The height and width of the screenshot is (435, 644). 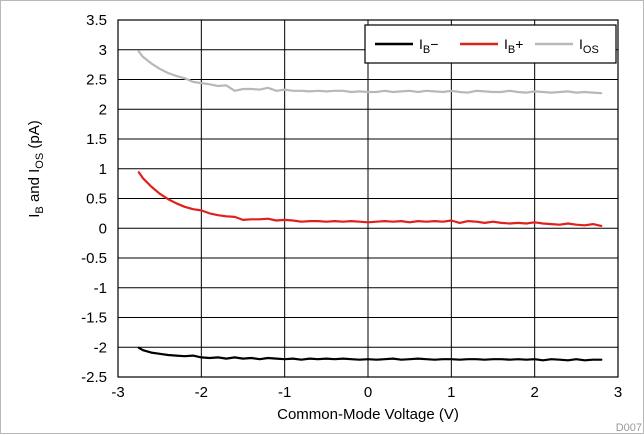 What do you see at coordinates (100, 288) in the screenshot?
I see `y-tick-label: -1` at bounding box center [100, 288].